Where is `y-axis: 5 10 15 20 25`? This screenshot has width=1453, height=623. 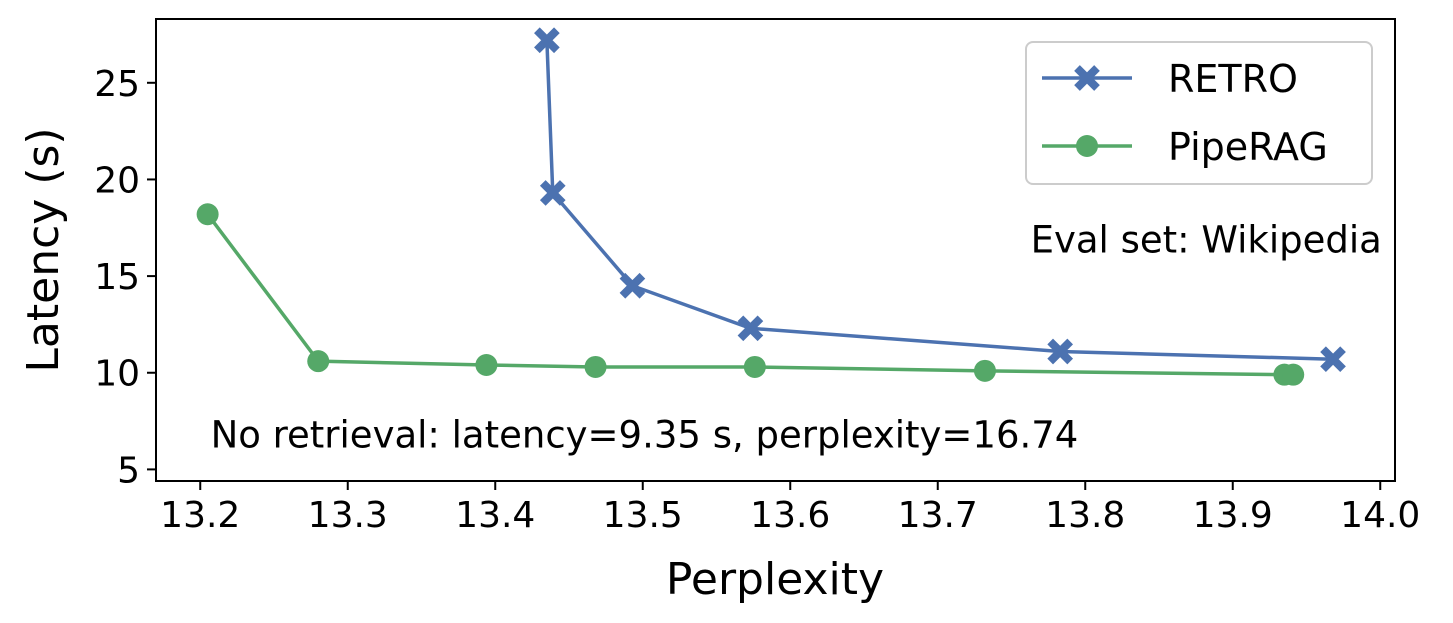
y-axis: 5 10 15 20 25 is located at coordinates (125, 277).